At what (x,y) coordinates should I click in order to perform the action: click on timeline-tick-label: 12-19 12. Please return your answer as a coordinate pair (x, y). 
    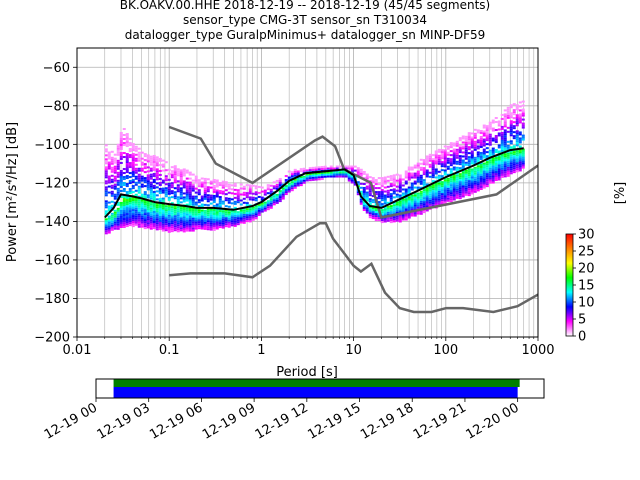
    Looking at the image, I should click on (282, 421).